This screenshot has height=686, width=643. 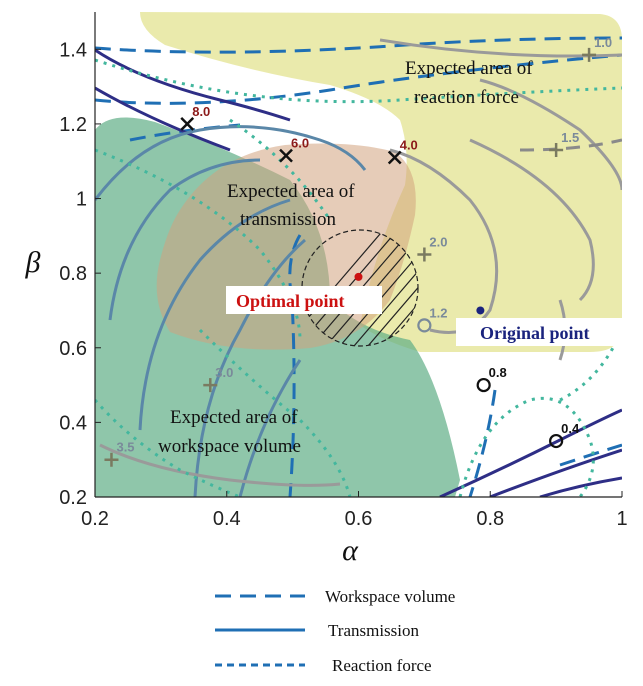 What do you see at coordinates (288, 219) in the screenshot?
I see `transmission-area-label-line2: transmission` at bounding box center [288, 219].